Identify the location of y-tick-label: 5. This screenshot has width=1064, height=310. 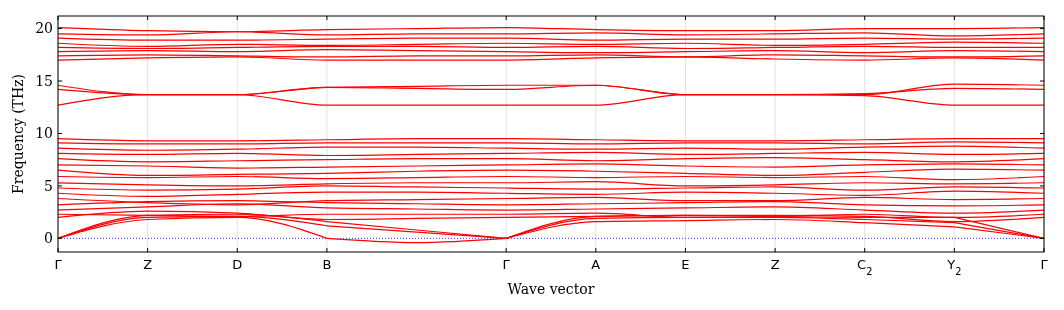
(48, 185).